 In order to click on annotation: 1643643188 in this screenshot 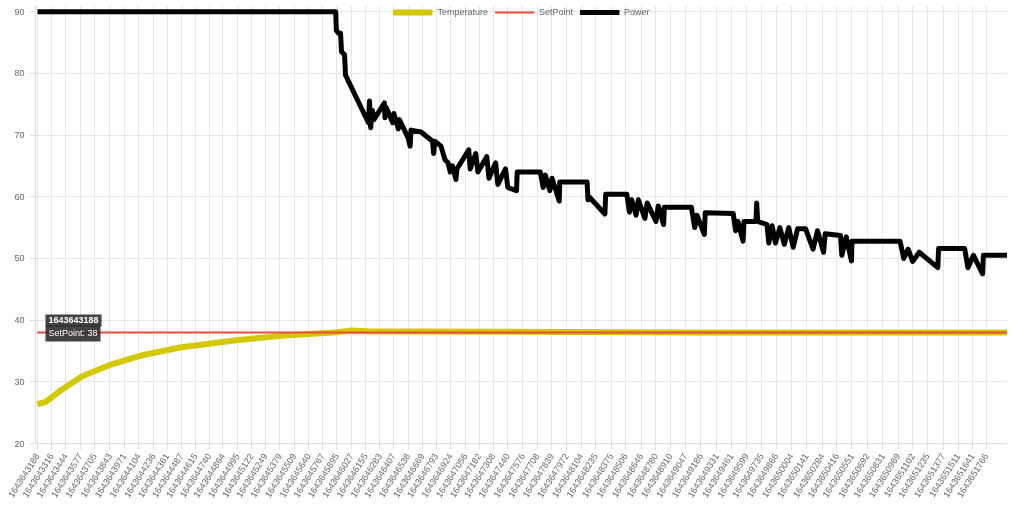, I will do `click(73, 320)`.